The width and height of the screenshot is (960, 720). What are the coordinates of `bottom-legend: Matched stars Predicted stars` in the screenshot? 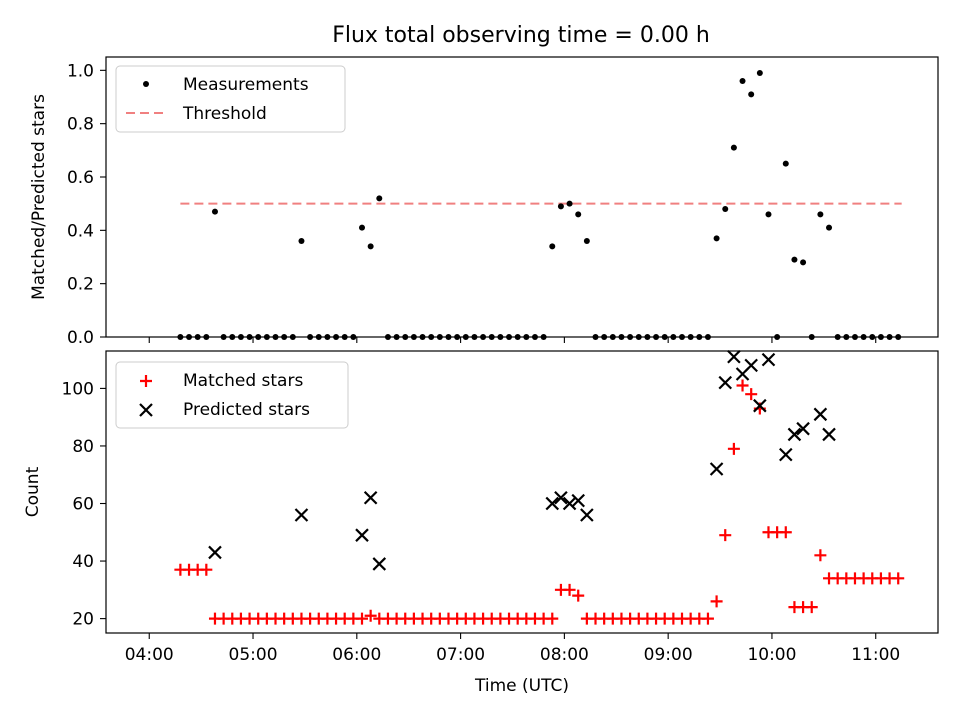 It's located at (232, 395).